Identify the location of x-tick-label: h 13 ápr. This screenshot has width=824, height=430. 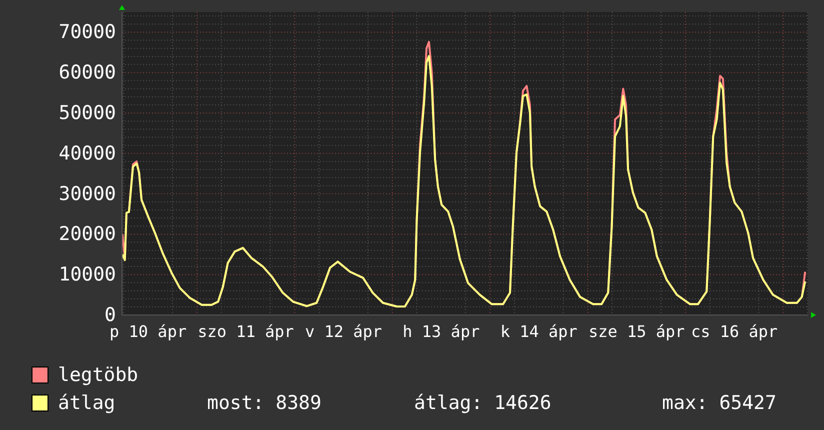
(441, 331).